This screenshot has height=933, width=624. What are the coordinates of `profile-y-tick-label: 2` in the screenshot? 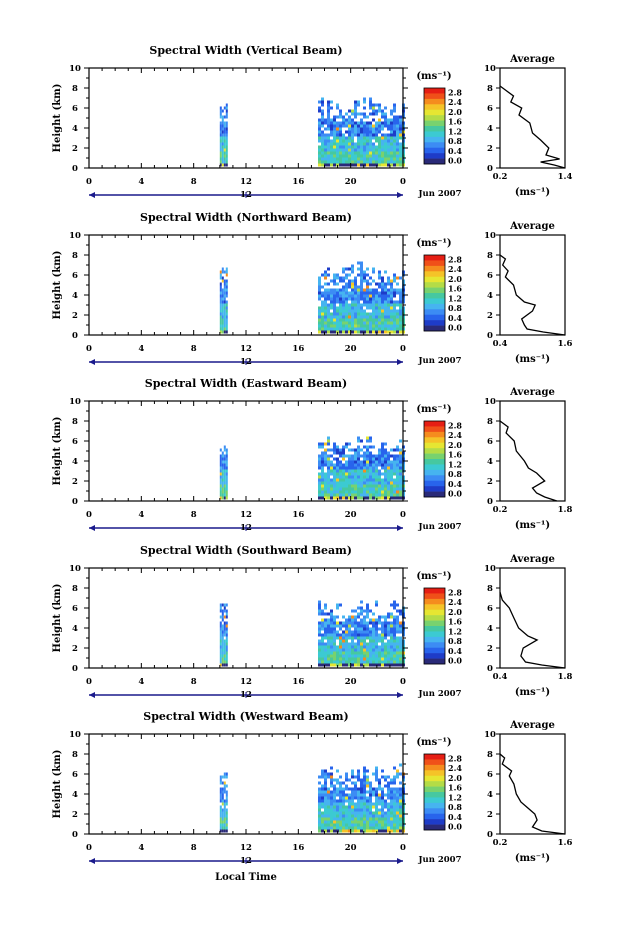 It's located at (490, 316).